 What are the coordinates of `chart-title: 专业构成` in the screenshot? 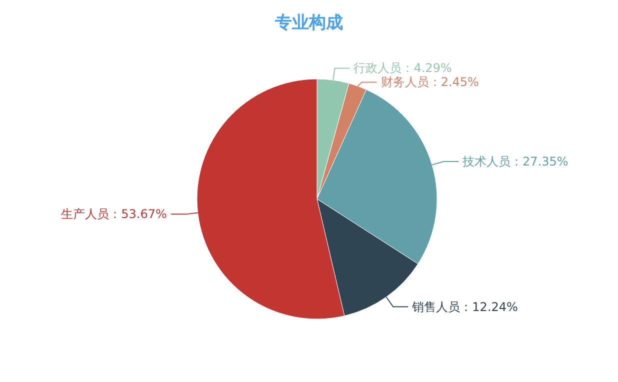 It's located at (308, 23).